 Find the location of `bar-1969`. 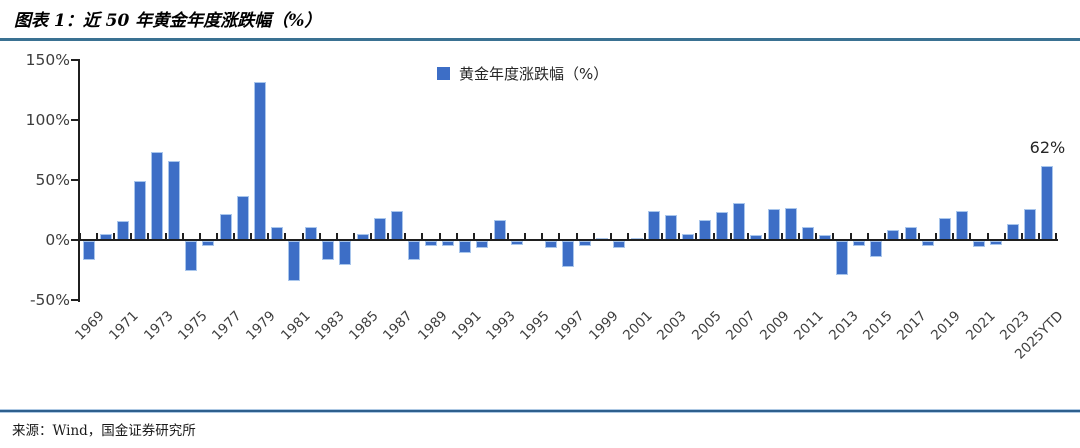

bar-1969 is located at coordinates (88, 251).